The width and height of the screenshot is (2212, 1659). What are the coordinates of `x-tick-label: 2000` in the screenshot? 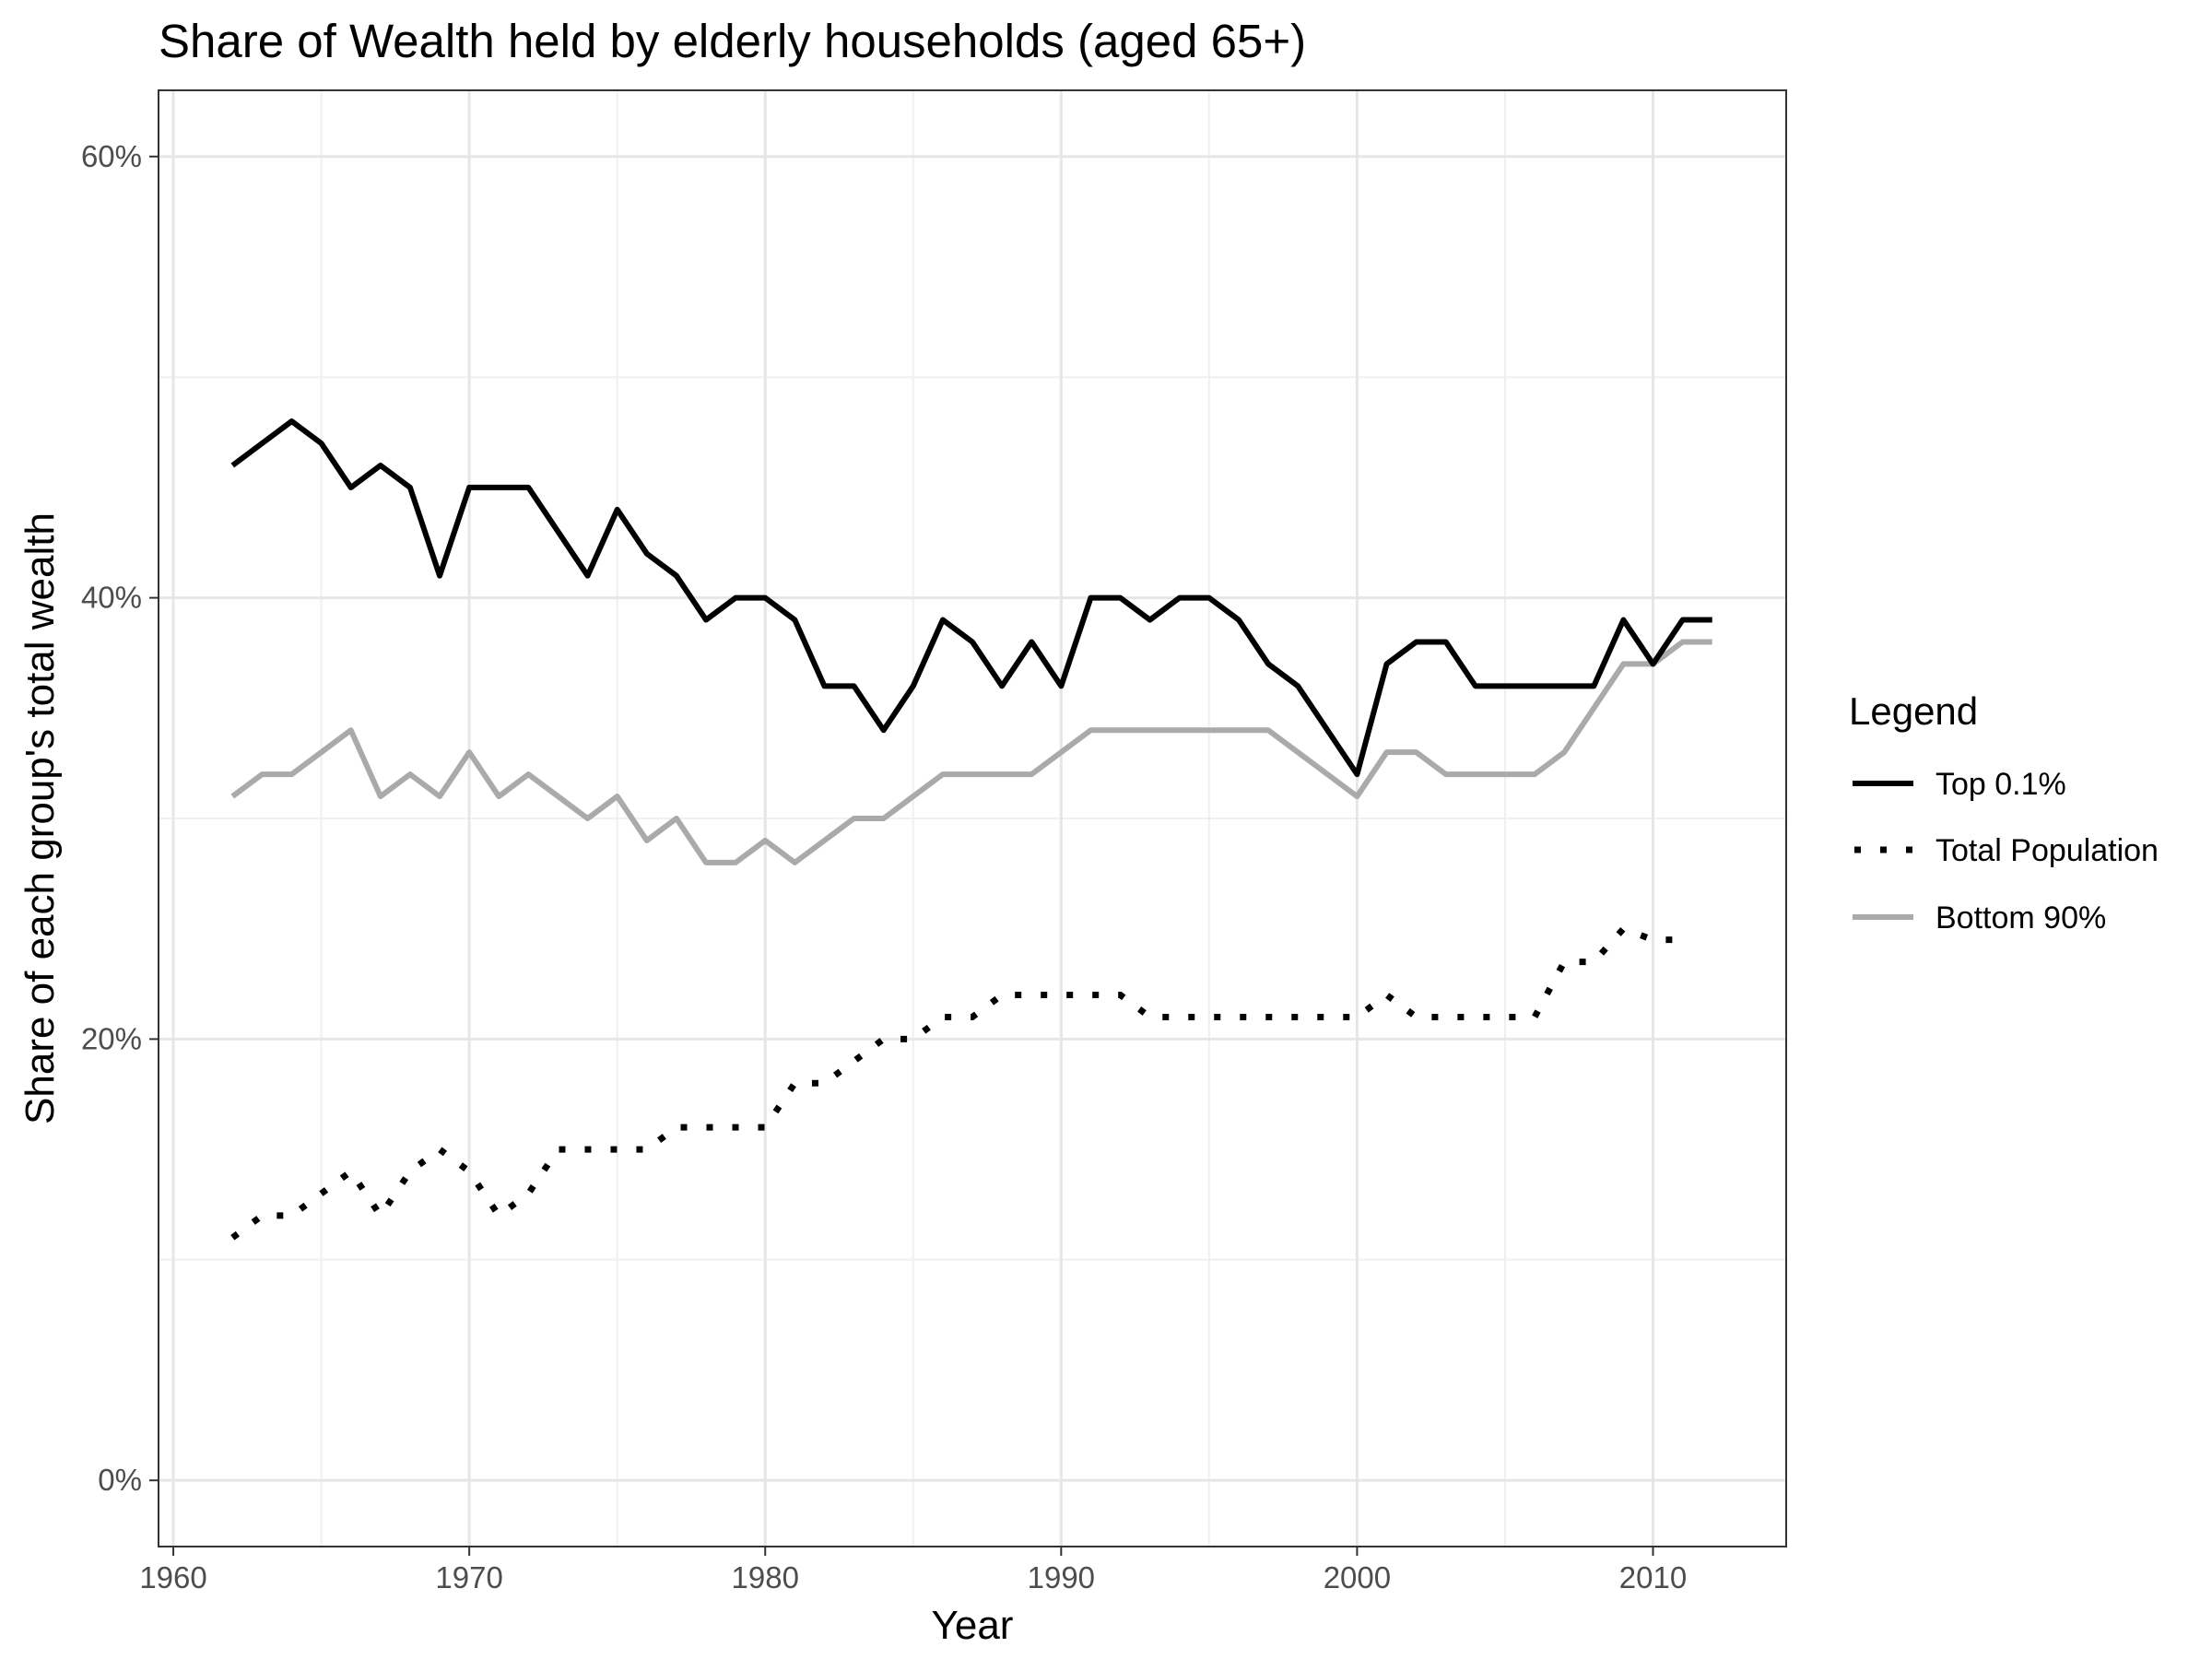 It's located at (1357, 1577).